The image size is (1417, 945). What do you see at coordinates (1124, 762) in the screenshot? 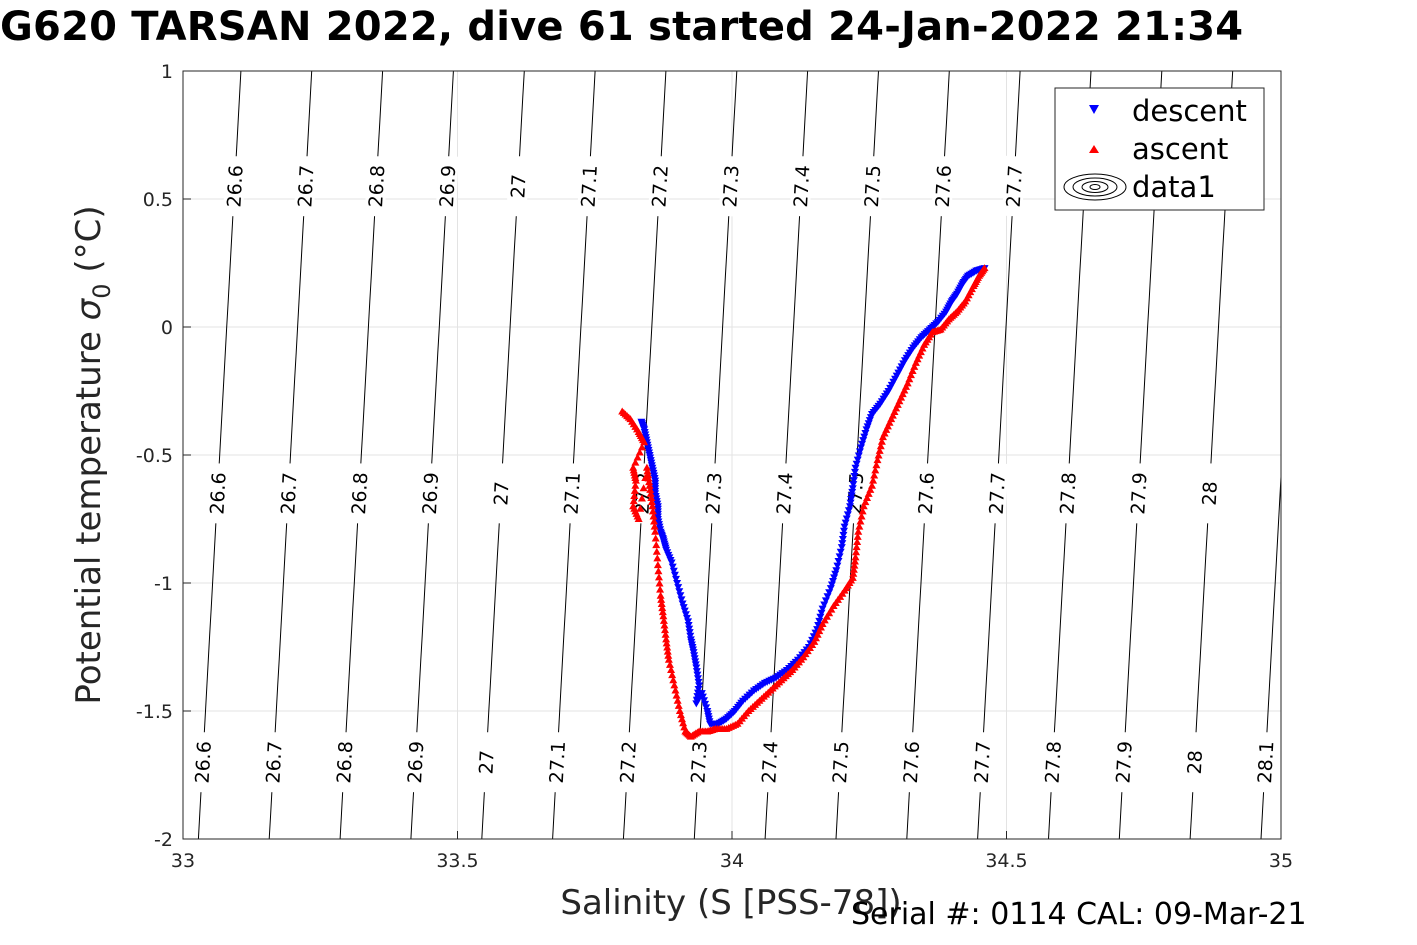
I see `isopycnal-label-text: 27.9` at bounding box center [1124, 762].